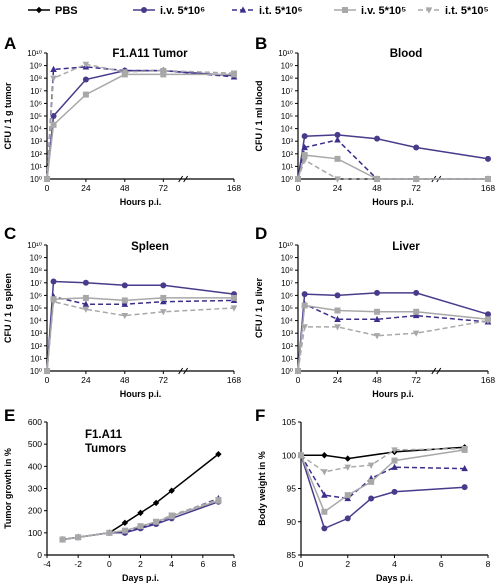 The height and width of the screenshot is (588, 500). I want to click on y-tick-label: 85, so click(292, 555).